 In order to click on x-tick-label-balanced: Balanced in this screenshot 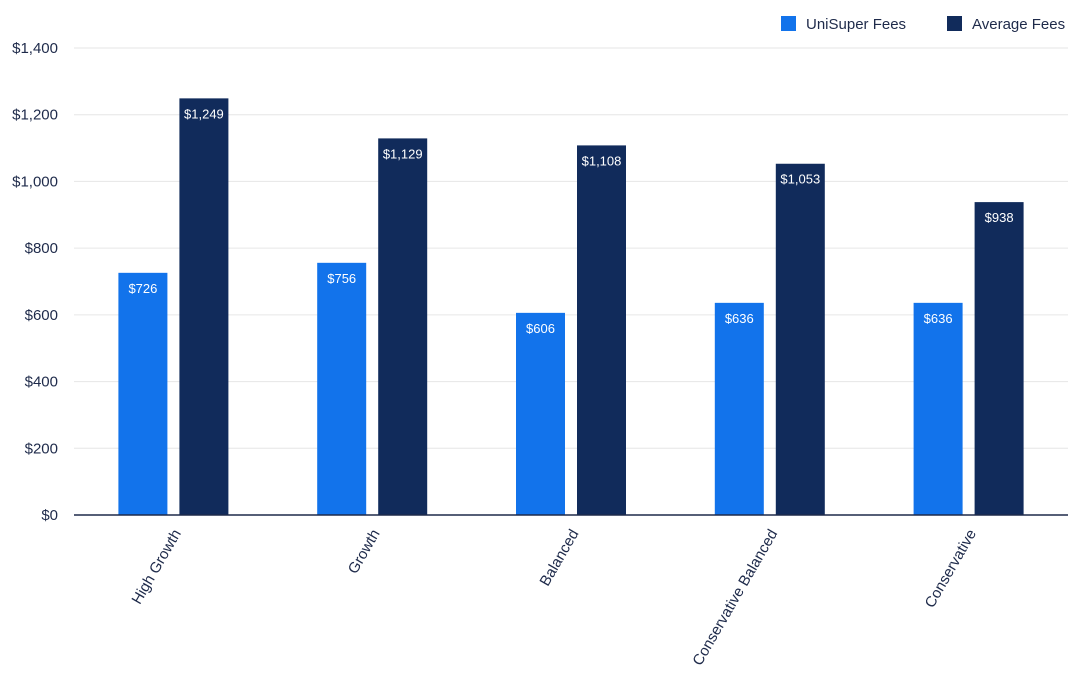, I will do `click(559, 558)`.